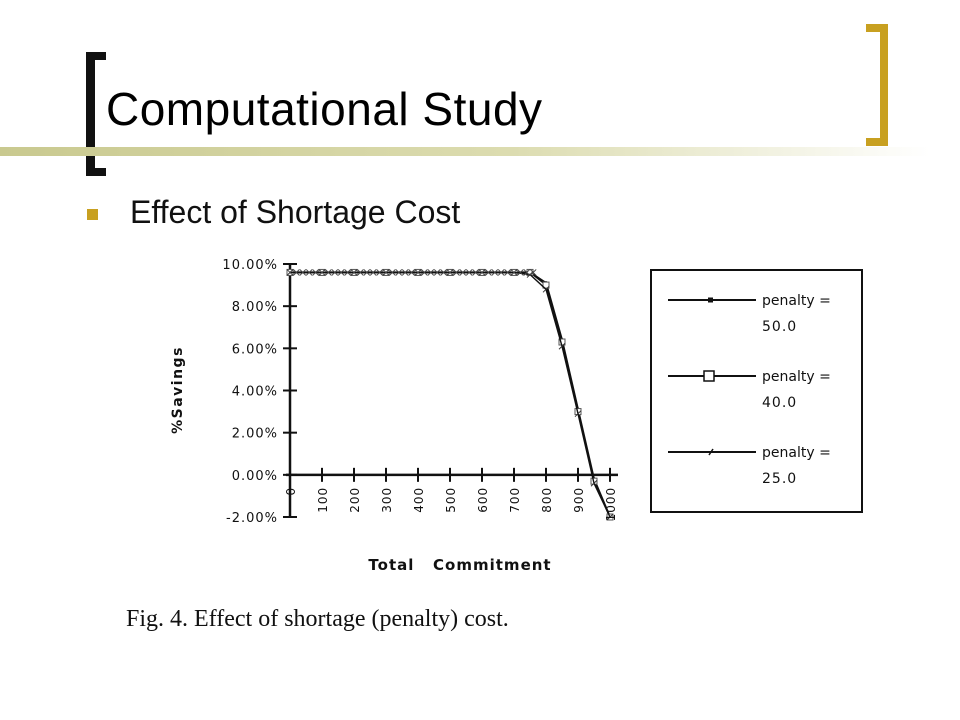  I want to click on x-tick-label: 100, so click(323, 500).